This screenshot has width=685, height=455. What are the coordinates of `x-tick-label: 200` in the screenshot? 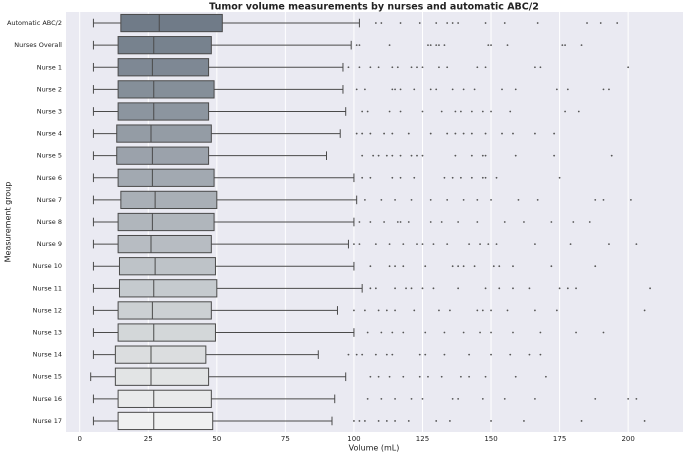 It's located at (627, 439).